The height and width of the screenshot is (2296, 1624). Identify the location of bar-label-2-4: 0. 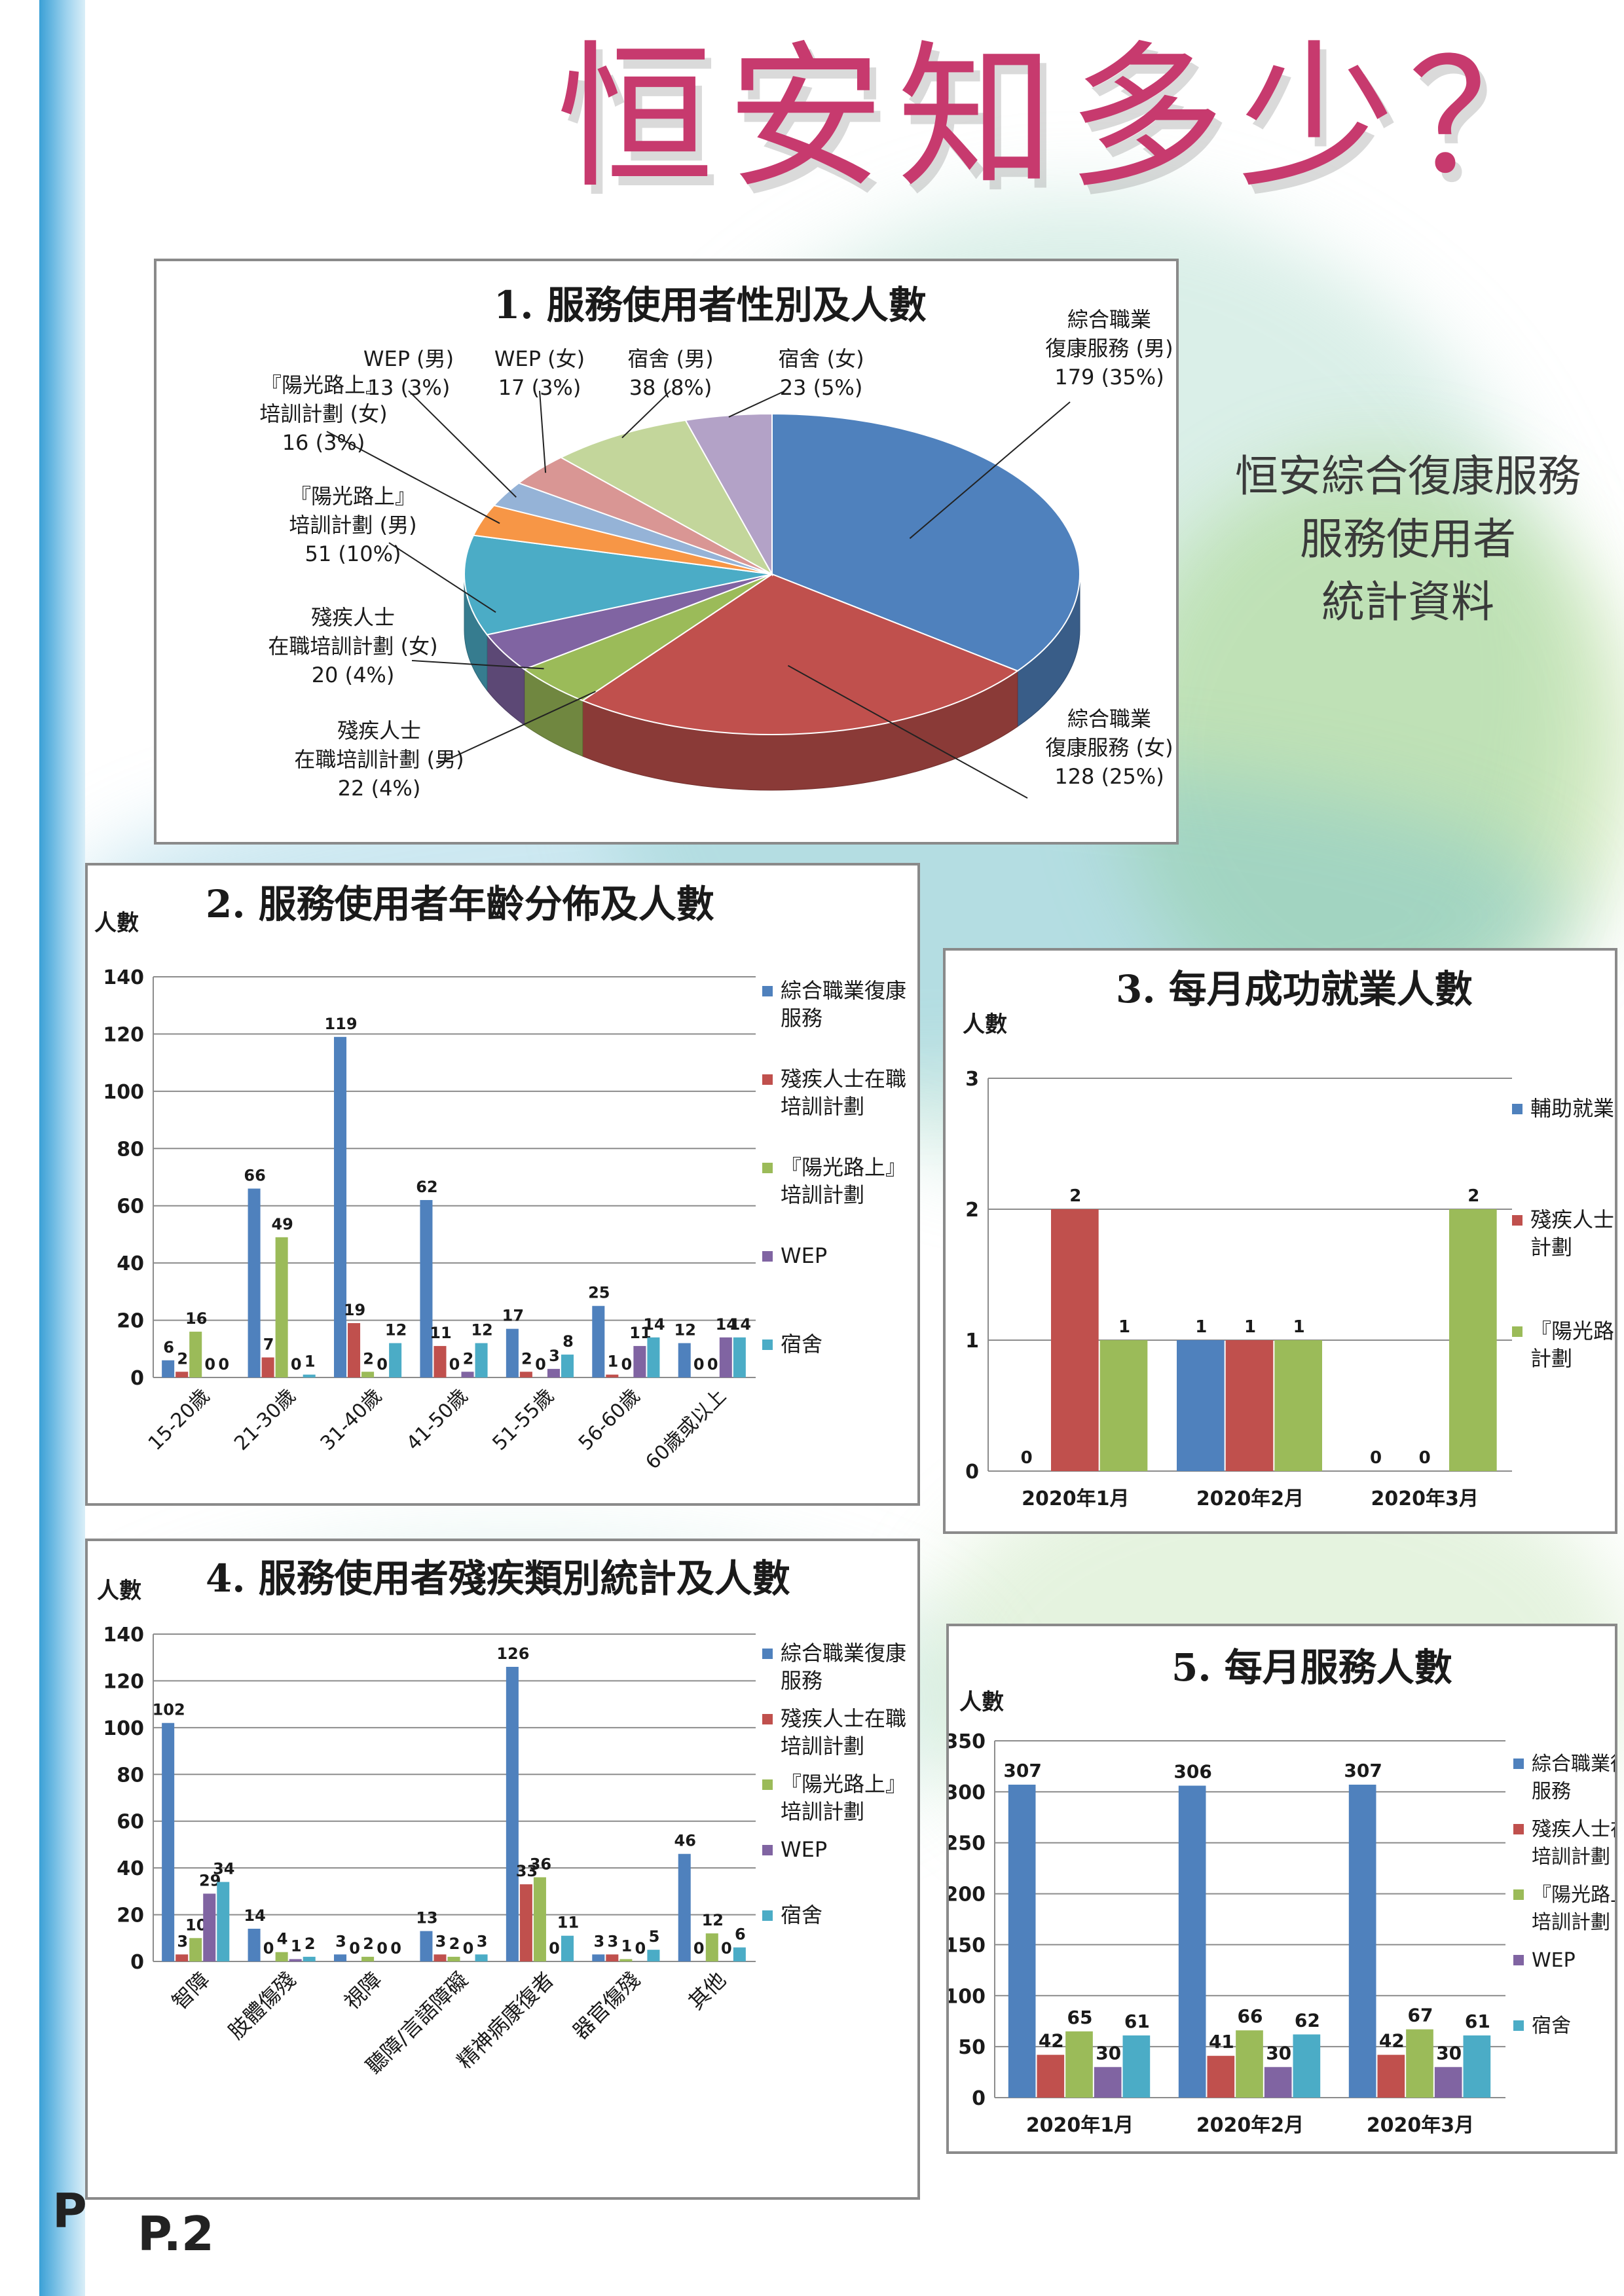
(395, 1948).